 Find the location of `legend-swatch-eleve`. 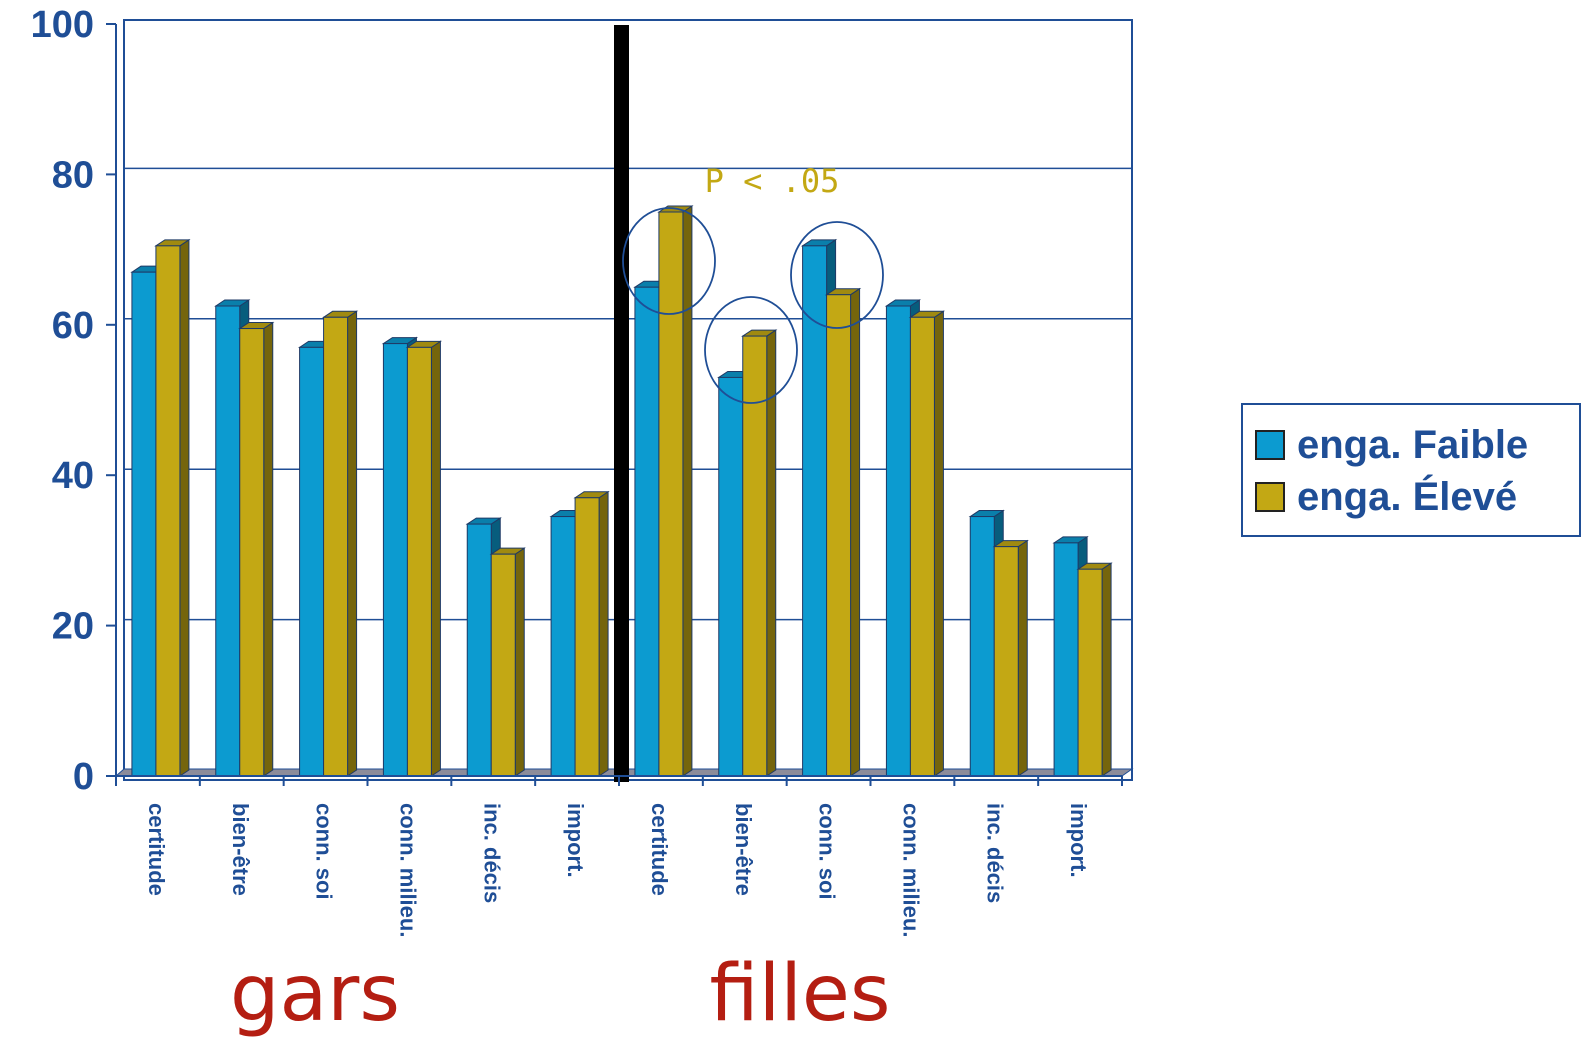

legend-swatch-eleve is located at coordinates (1270, 497).